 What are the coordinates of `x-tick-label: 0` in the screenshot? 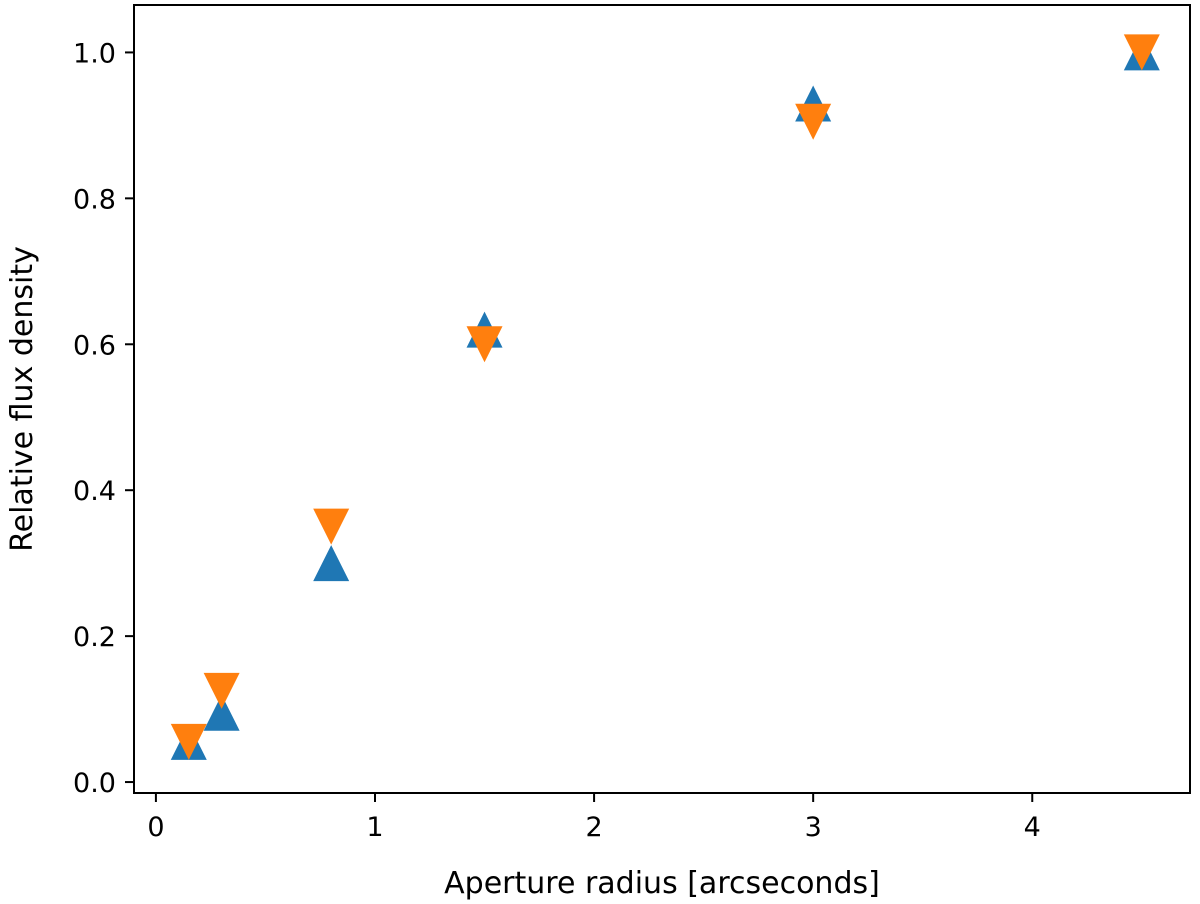 It's located at (155, 827).